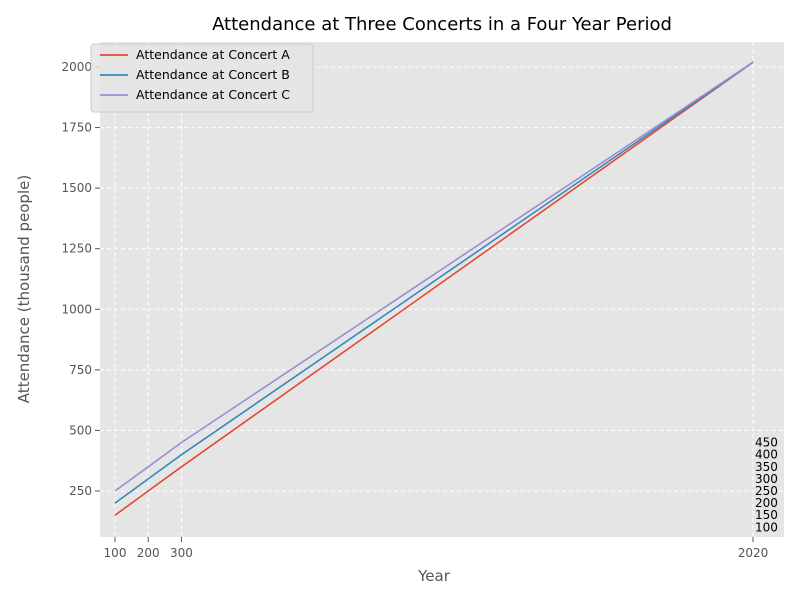 Image resolution: width=800 pixels, height=604 pixels. What do you see at coordinates (766, 455) in the screenshot?
I see `value-annotation: 400` at bounding box center [766, 455].